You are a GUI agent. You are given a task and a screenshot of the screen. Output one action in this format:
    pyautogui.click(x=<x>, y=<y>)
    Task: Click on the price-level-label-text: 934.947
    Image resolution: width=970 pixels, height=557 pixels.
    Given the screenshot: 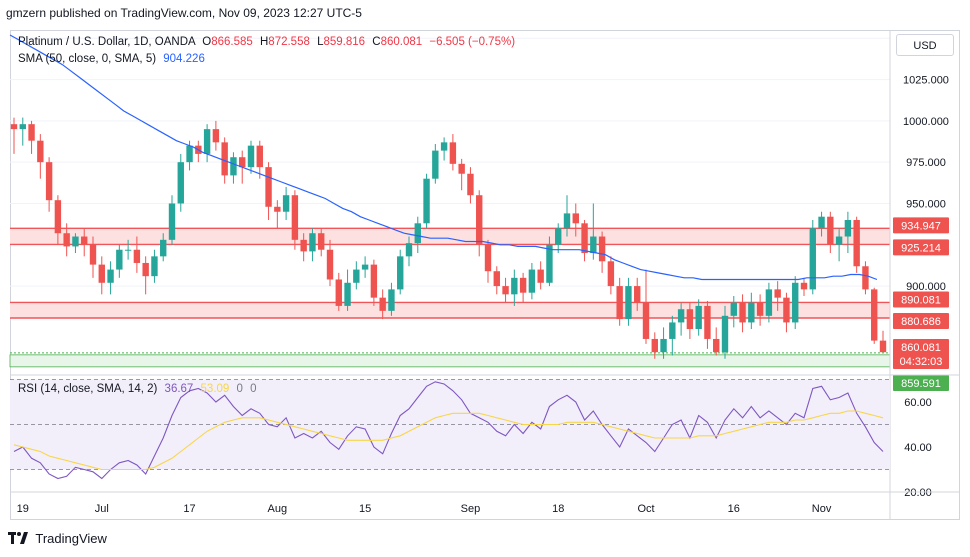 What is the action you would take?
    pyautogui.click(x=921, y=226)
    